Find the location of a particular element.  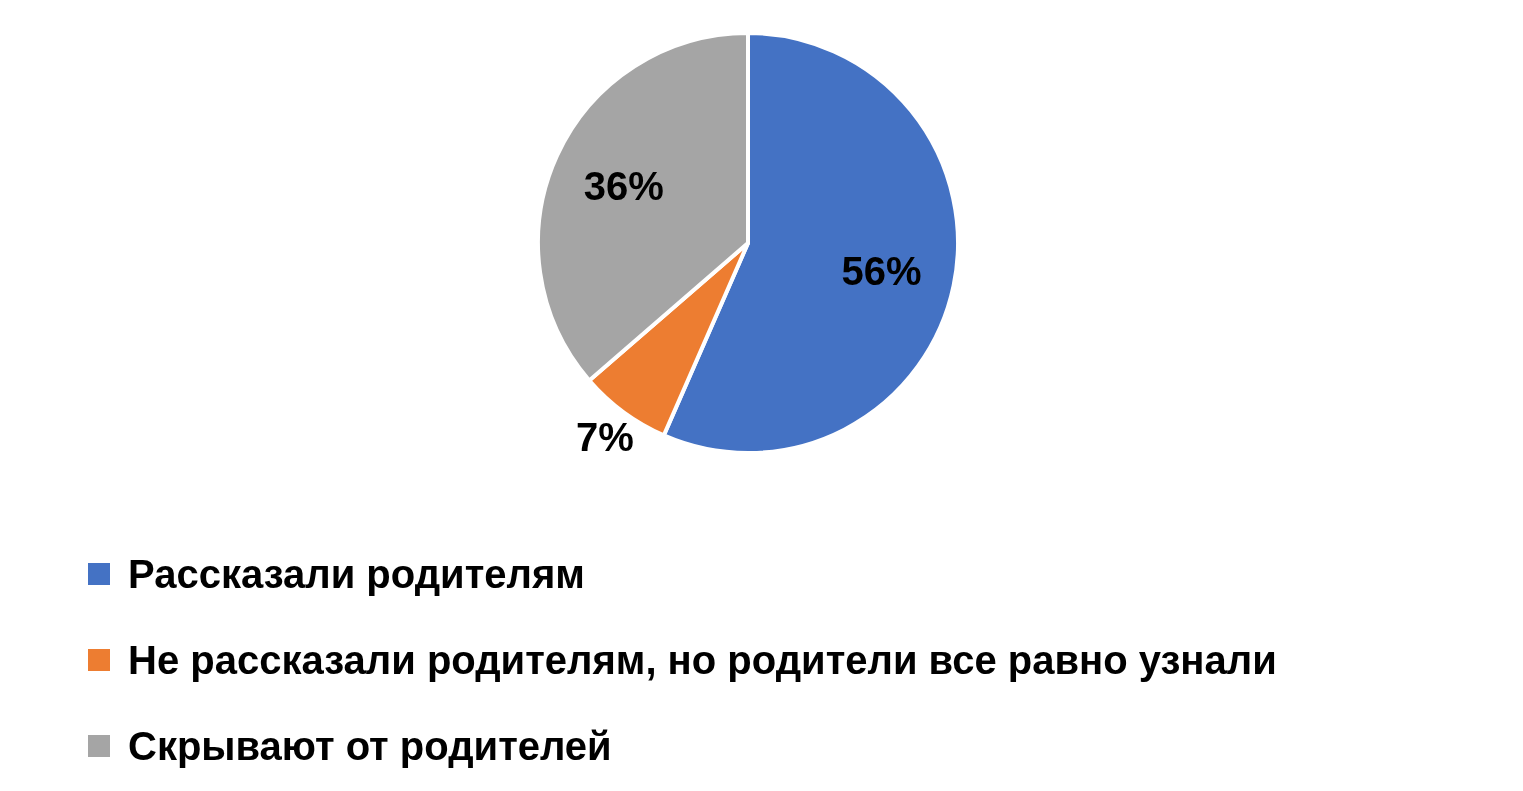

legend-label: Скрывают от родителей is located at coordinates (370, 746).